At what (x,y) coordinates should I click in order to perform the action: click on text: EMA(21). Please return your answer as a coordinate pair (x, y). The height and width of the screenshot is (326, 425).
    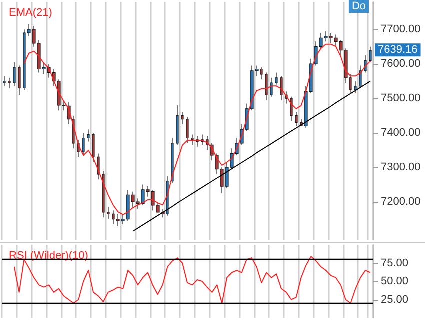
    Looking at the image, I should click on (30, 13).